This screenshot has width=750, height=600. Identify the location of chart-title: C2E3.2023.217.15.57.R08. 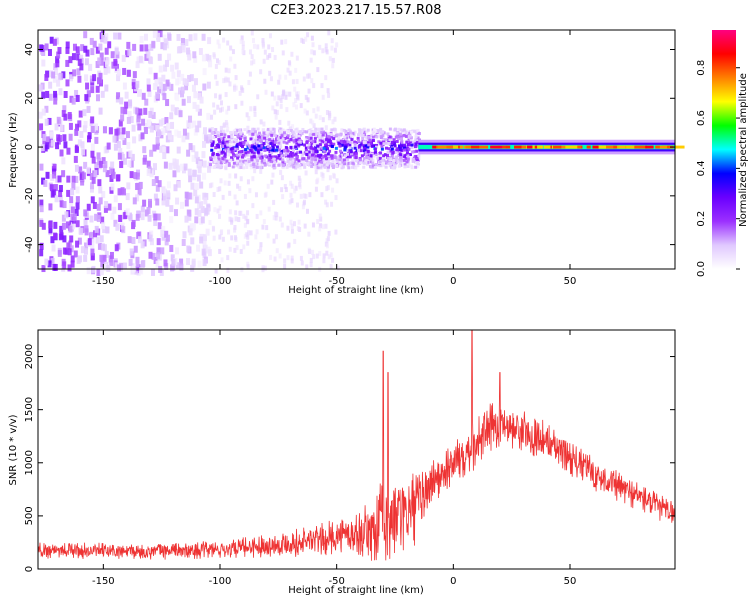
(355, 10).